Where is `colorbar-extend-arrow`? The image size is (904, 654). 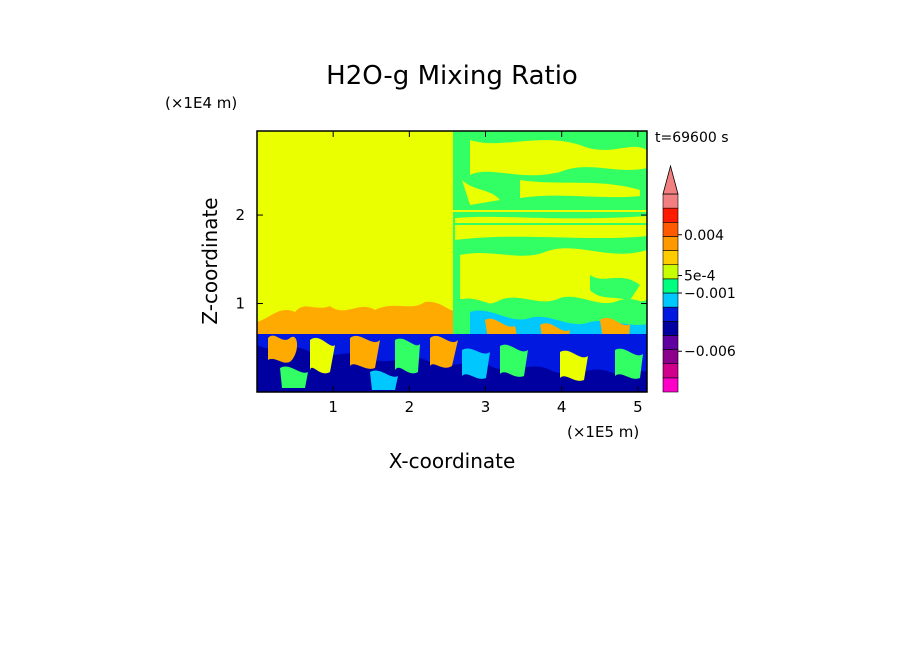 colorbar-extend-arrow is located at coordinates (670, 179).